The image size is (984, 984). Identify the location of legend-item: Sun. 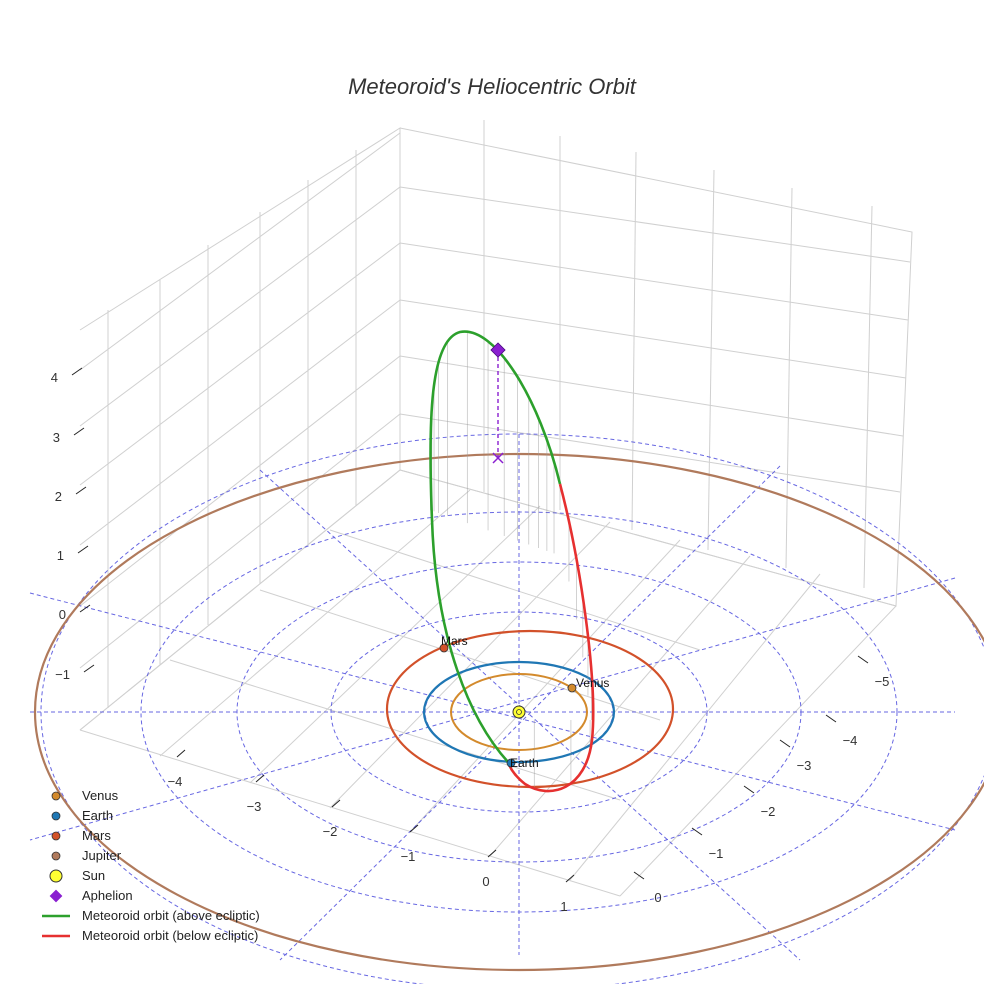
(150, 876).